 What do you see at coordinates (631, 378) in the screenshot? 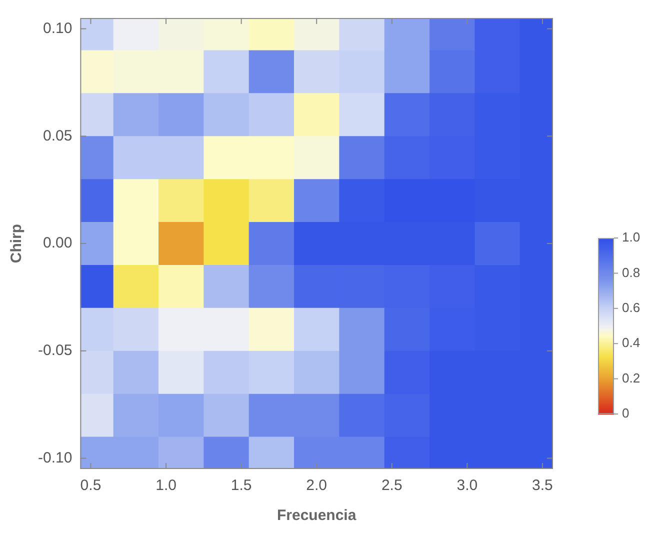
I see `color-bar-label: 0.2` at bounding box center [631, 378].